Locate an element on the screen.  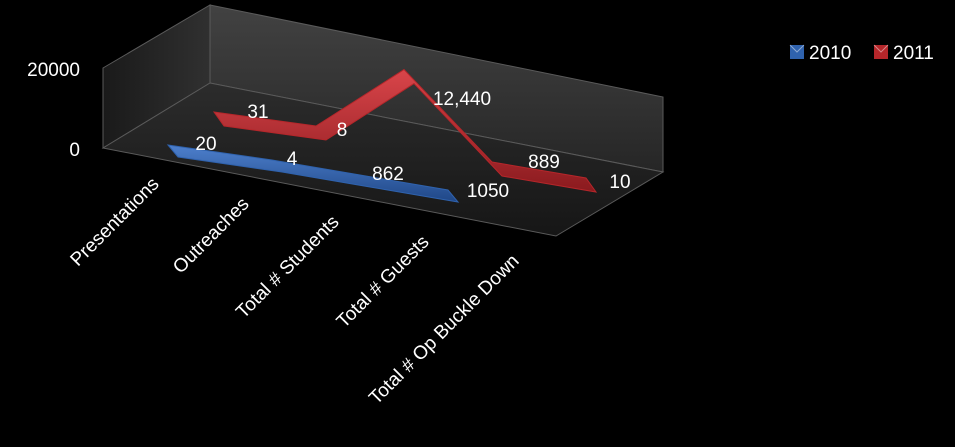
y-tick-label: 20000 is located at coordinates (53, 70).